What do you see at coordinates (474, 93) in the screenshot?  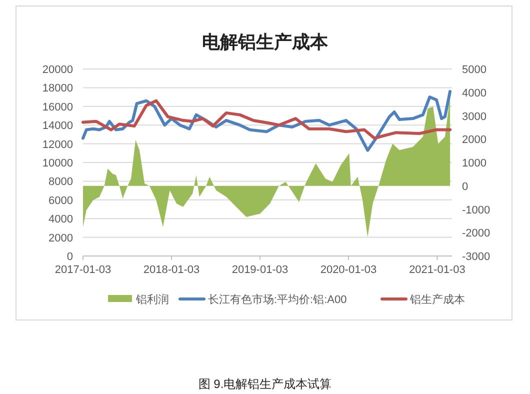 I see `y2-tick-label: 4000` at bounding box center [474, 93].